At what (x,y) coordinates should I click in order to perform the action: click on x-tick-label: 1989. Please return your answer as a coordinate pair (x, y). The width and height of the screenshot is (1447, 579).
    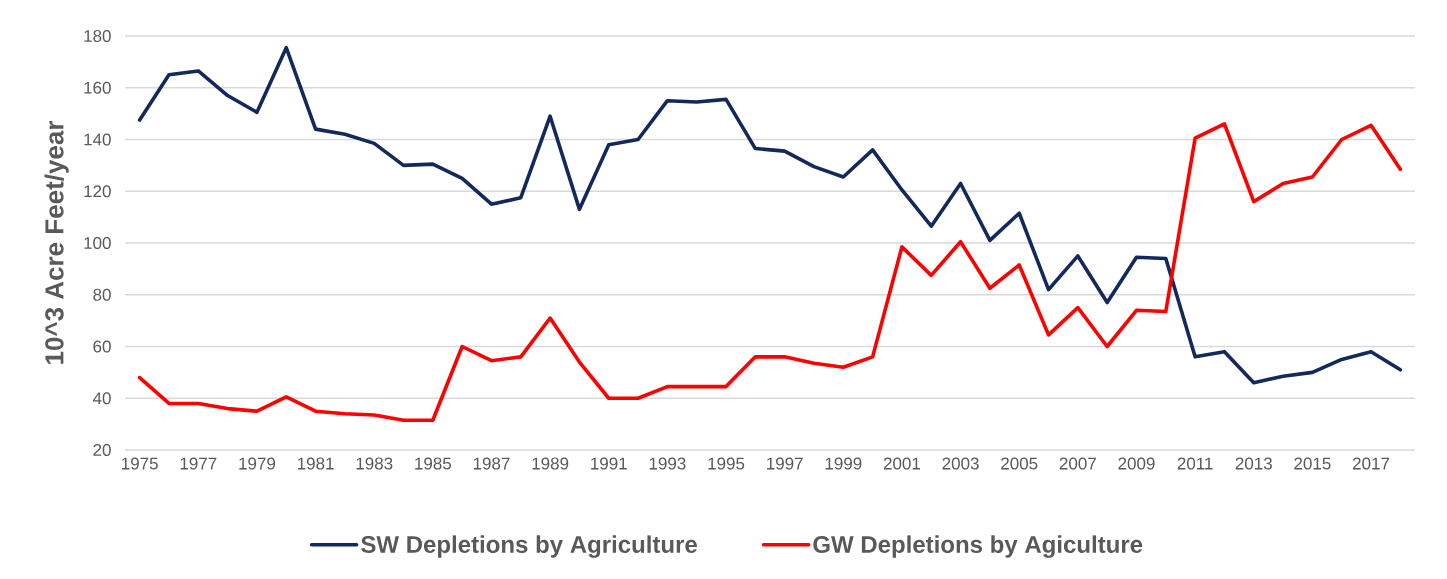
    Looking at the image, I should click on (550, 463).